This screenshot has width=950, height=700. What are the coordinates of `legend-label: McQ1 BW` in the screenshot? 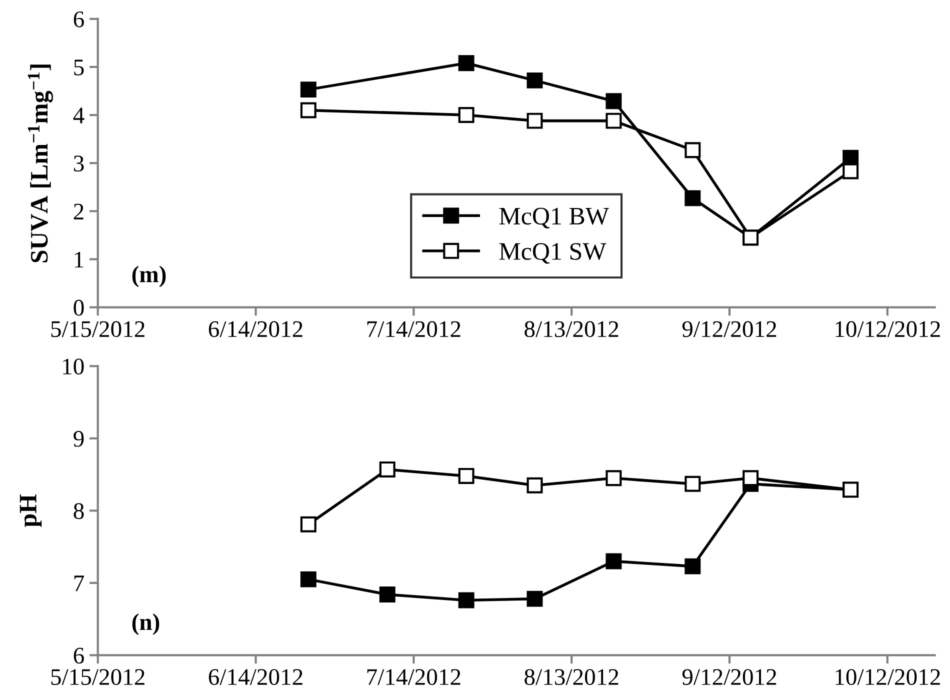 It's located at (554, 218).